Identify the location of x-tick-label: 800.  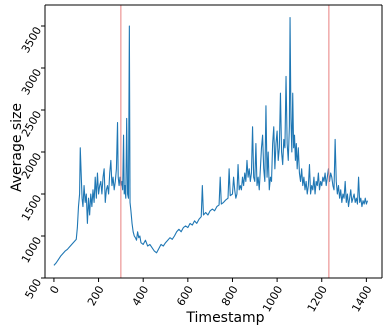
(230, 296).